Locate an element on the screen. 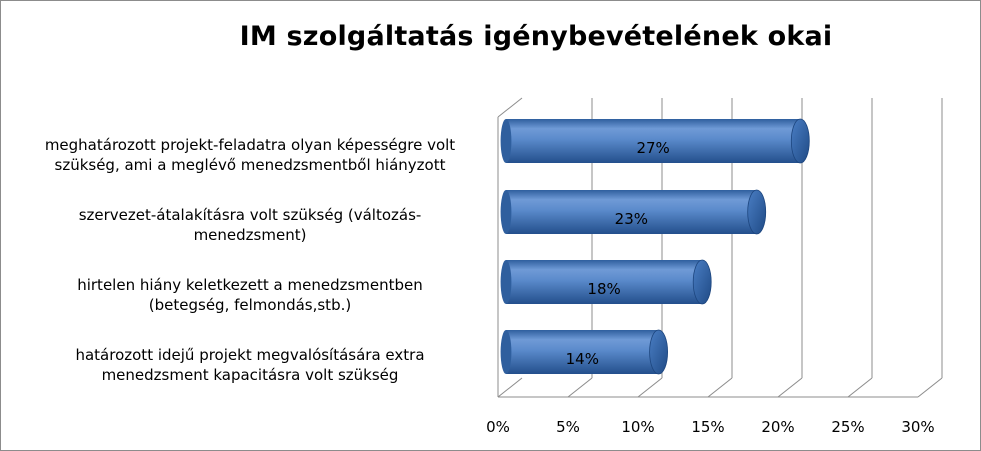  x-tick-label: 20% is located at coordinates (778, 427).